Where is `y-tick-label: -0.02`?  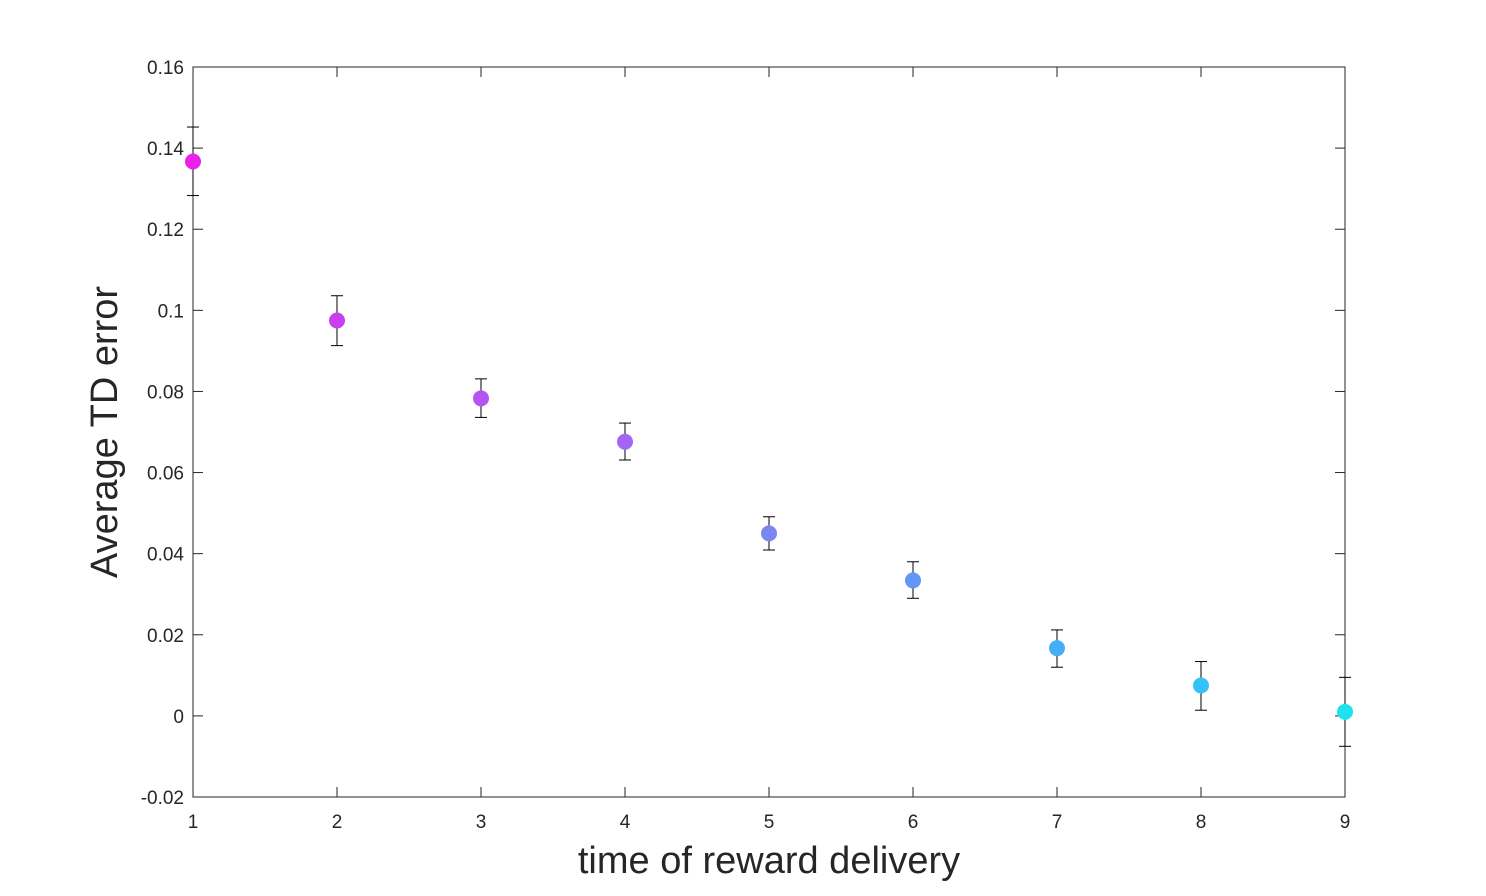
y-tick-label: -0.02 is located at coordinates (162, 798).